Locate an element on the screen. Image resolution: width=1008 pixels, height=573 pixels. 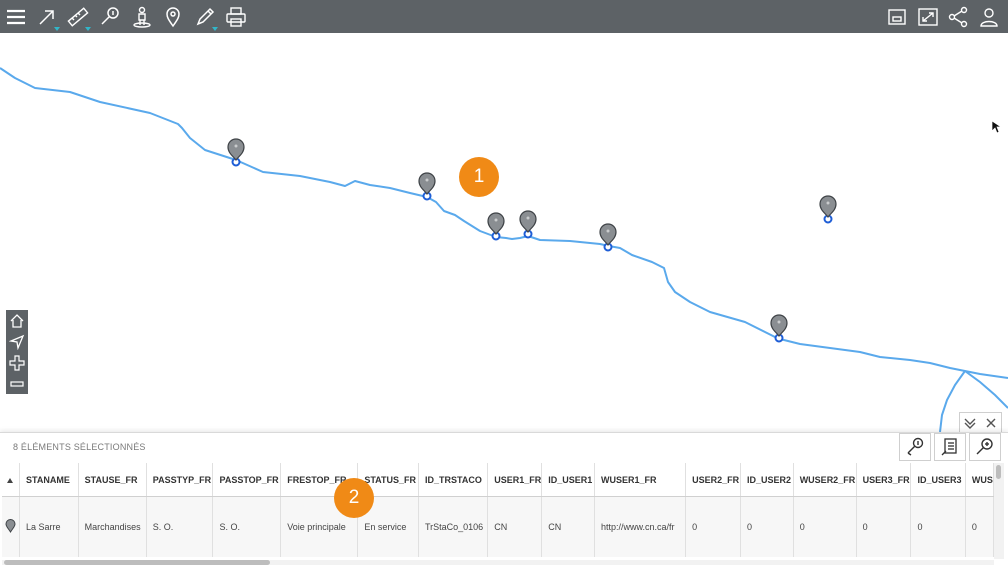
chevron-down-icon is located at coordinates (970, 423).